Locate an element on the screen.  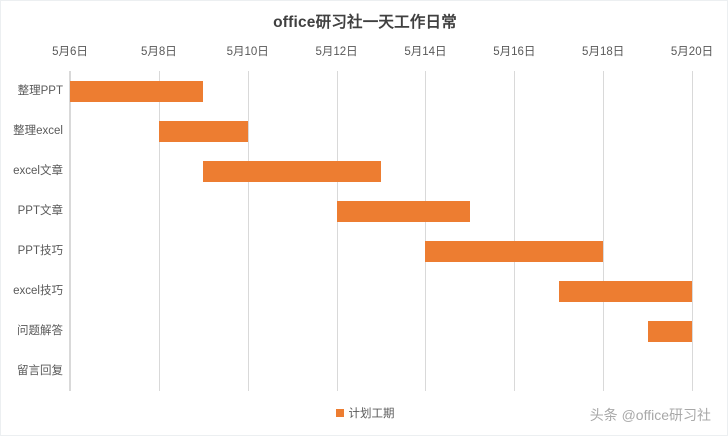
date-axis-tick-label: 5月16日 is located at coordinates (514, 52).